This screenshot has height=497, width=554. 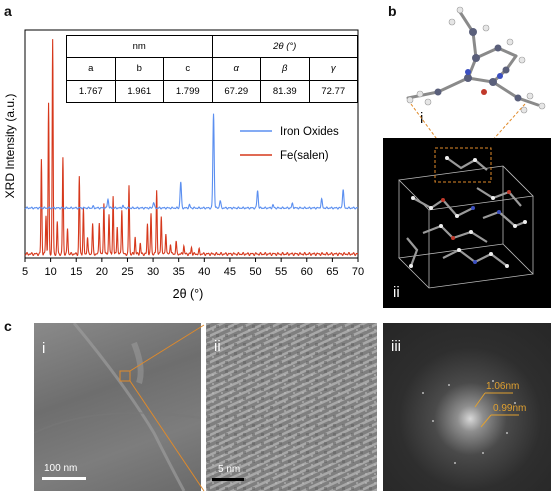 I want to click on x-tick-label: 60, so click(x=307, y=272).